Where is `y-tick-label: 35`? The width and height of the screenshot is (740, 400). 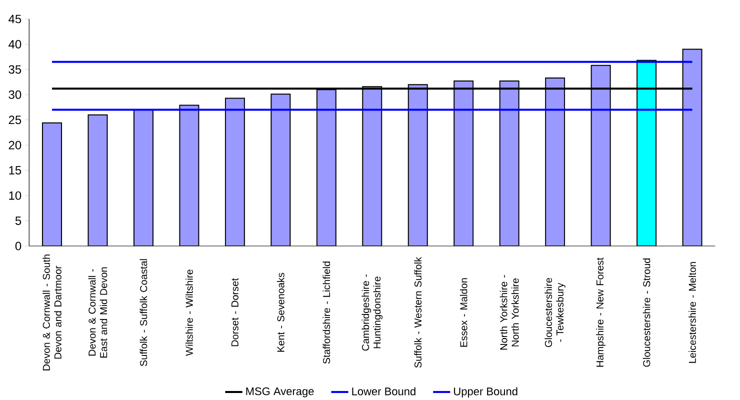 y-tick-label: 35 is located at coordinates (15, 69).